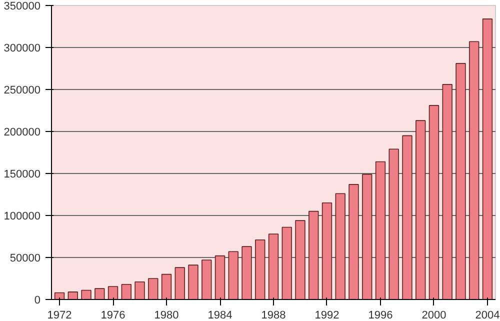 The width and height of the screenshot is (500, 321). Describe the element at coordinates (22, 132) in the screenshot. I see `y-tick-label: 200000` at that location.